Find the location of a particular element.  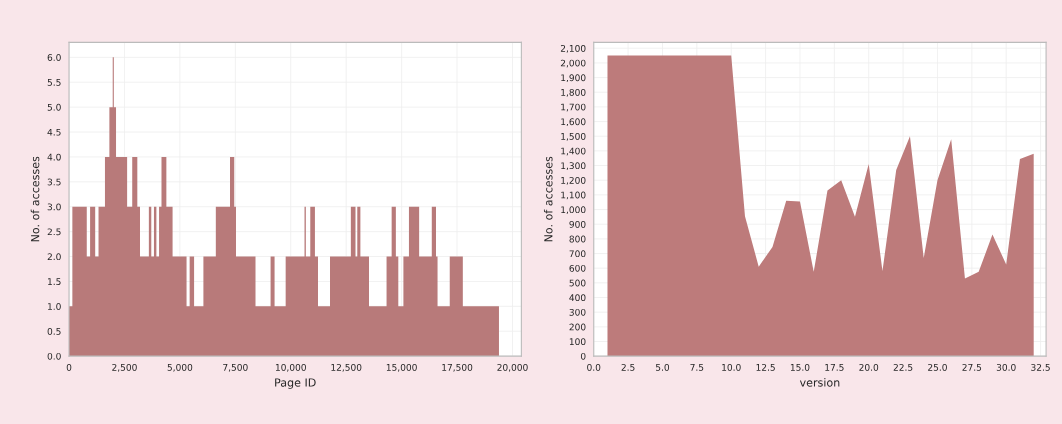

y-tick-label: 400 is located at coordinates (577, 298).